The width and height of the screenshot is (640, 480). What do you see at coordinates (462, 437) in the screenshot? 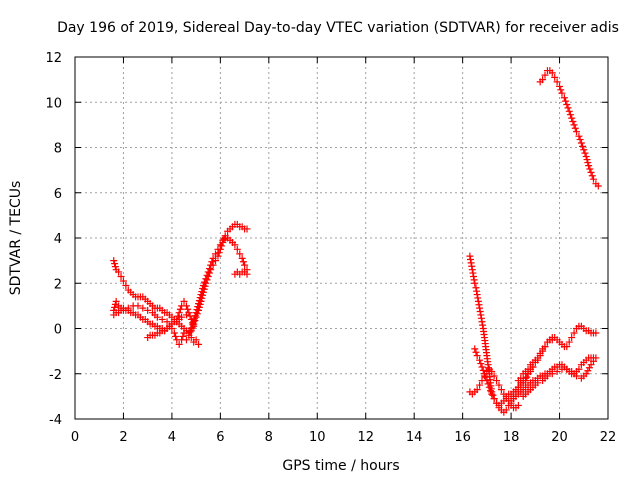
I see `x-tick-label: 16` at bounding box center [462, 437].